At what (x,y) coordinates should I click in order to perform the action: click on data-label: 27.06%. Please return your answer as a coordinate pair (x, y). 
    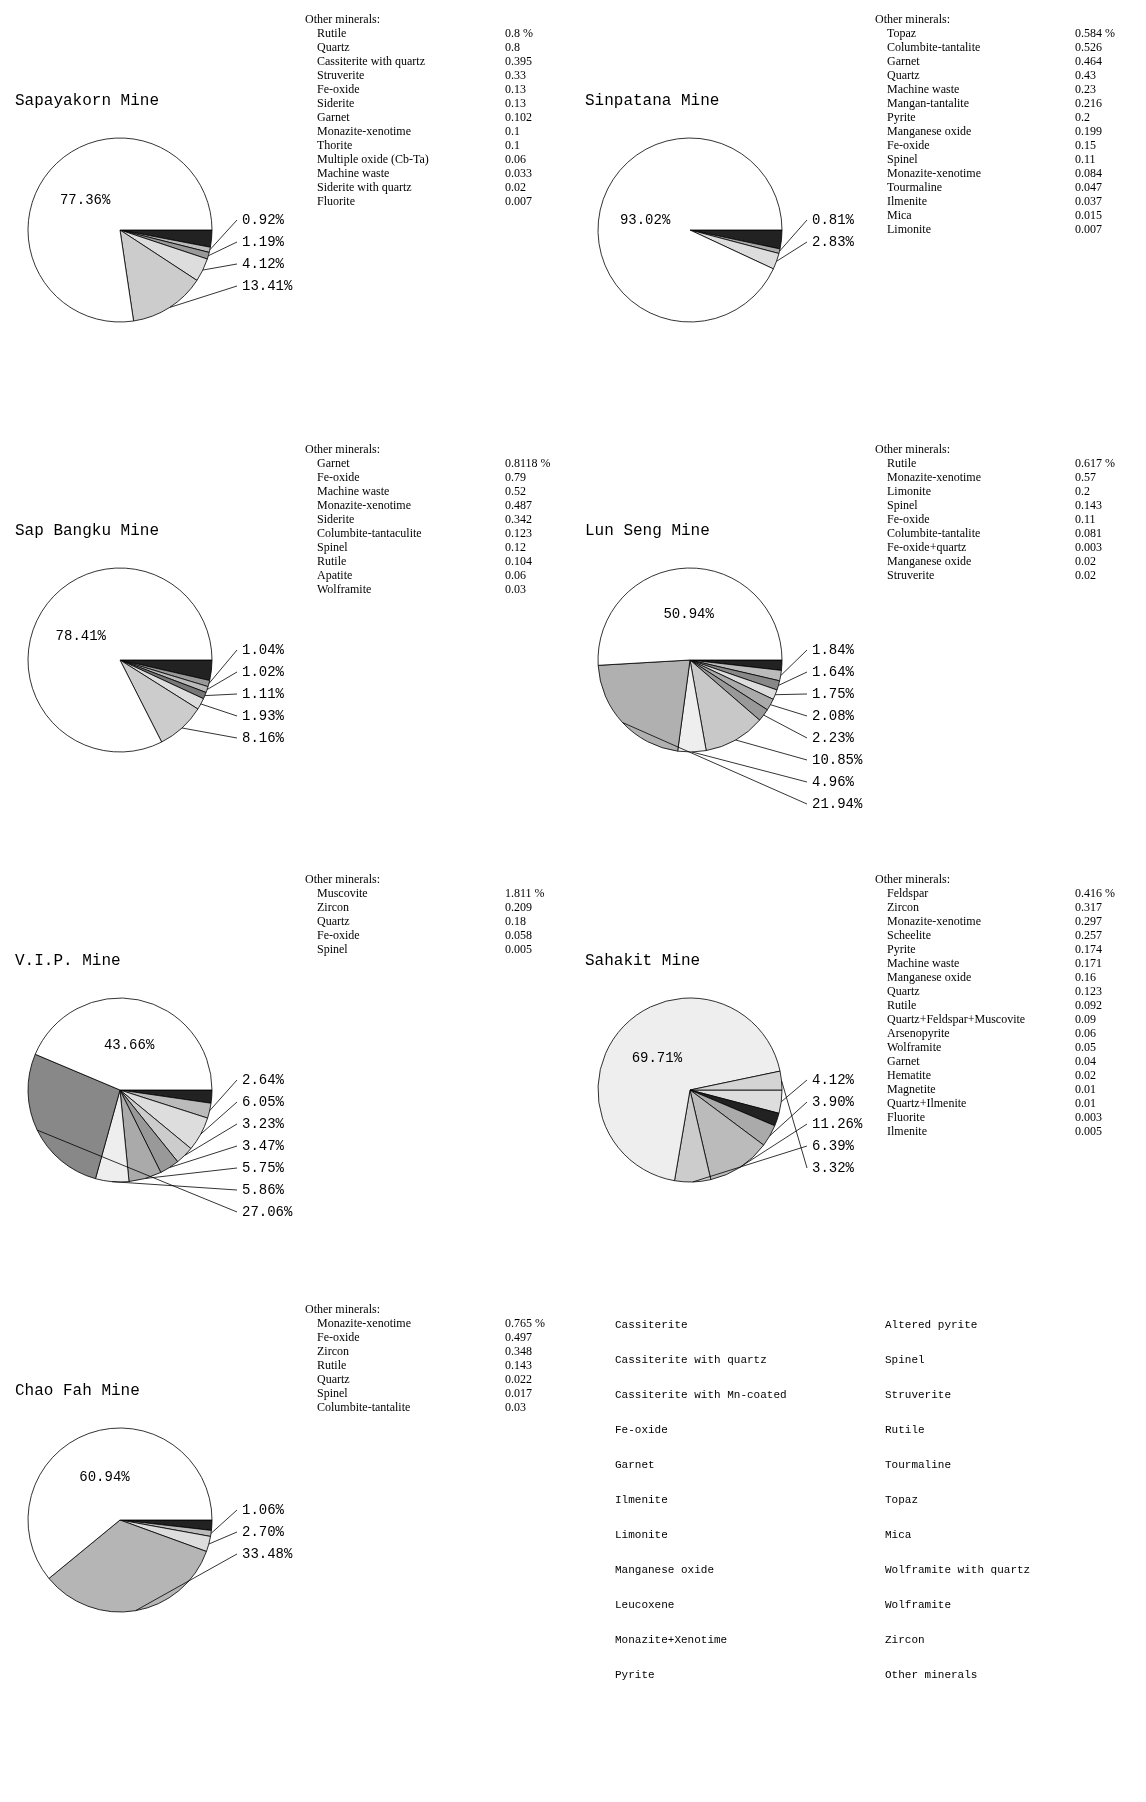
    Looking at the image, I should click on (268, 1212).